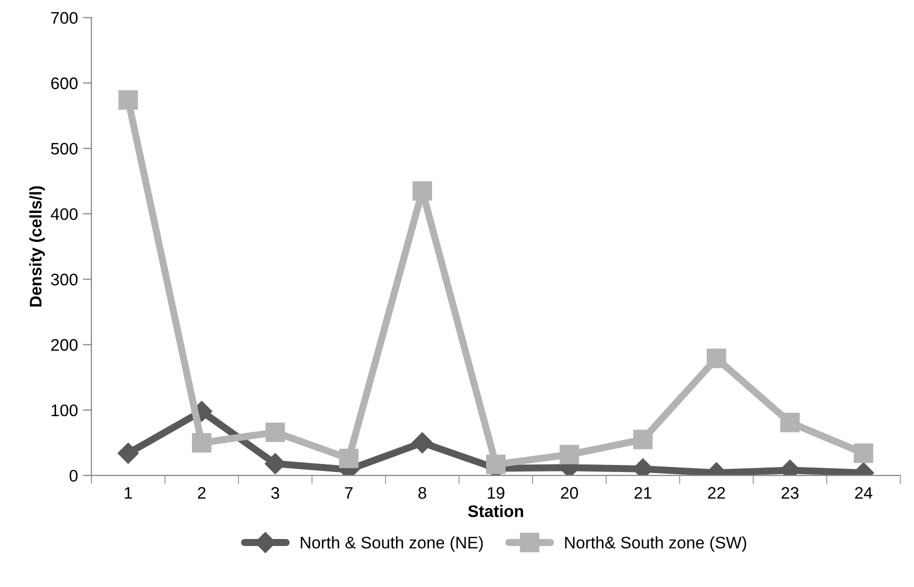  What do you see at coordinates (64, 83) in the screenshot?
I see `y-tick-label: 600` at bounding box center [64, 83].